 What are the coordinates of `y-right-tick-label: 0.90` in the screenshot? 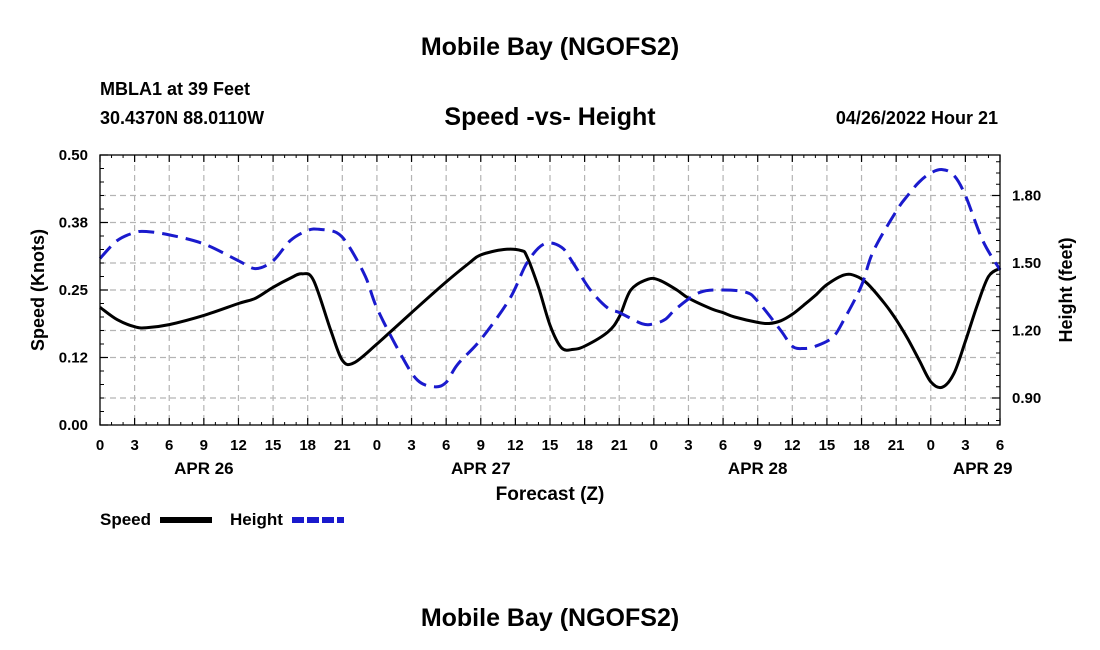 It's located at (1026, 398).